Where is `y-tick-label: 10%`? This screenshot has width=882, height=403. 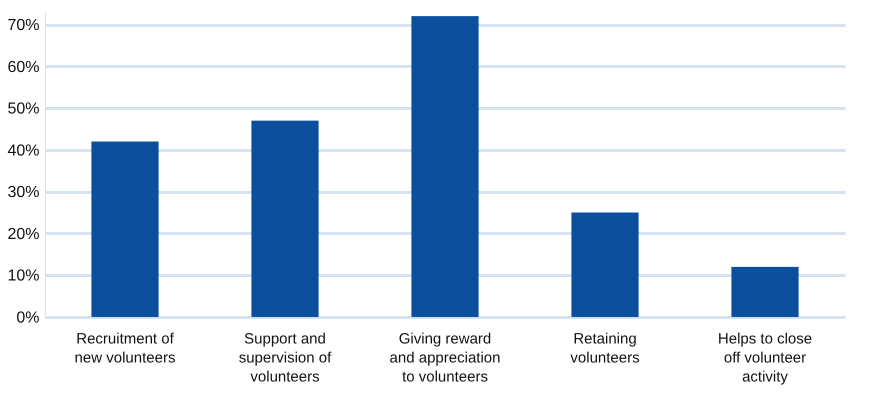
y-tick-label: 10% is located at coordinates (23, 276).